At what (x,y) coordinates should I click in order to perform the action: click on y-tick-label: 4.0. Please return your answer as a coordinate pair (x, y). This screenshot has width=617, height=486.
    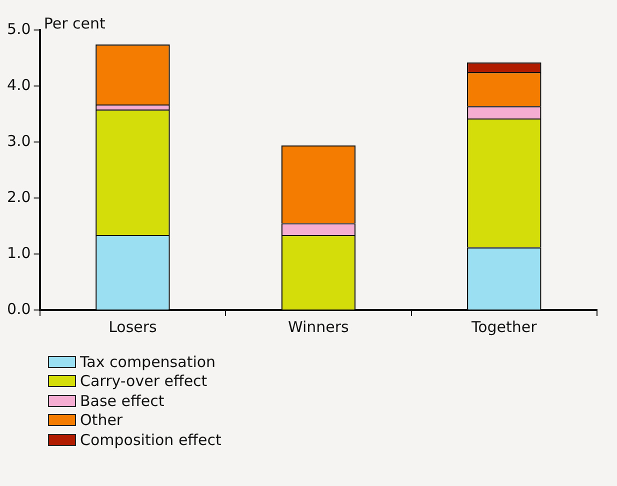
    Looking at the image, I should click on (18, 85).